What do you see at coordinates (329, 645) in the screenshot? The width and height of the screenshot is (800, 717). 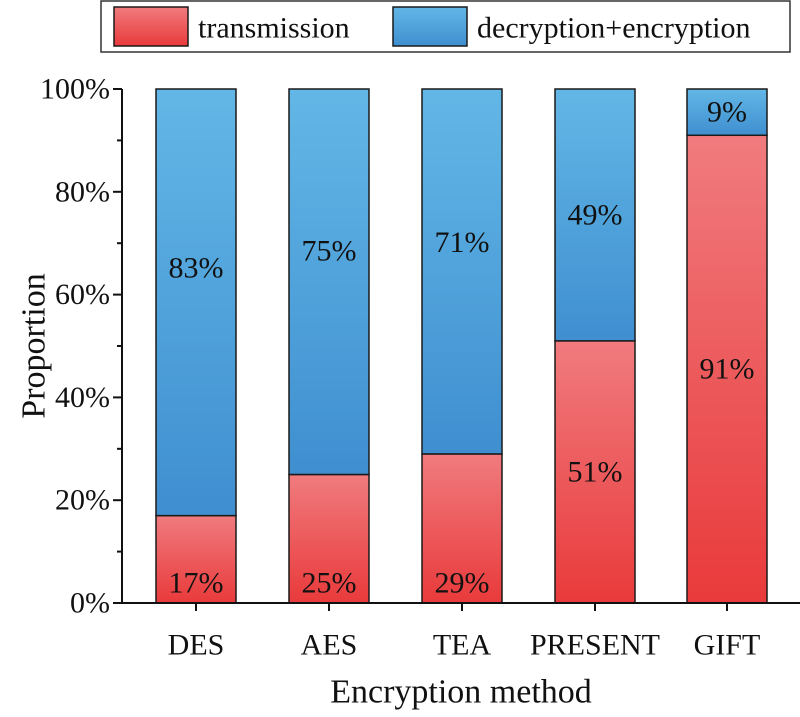 I see `x-tick-label-aes: AES` at bounding box center [329, 645].